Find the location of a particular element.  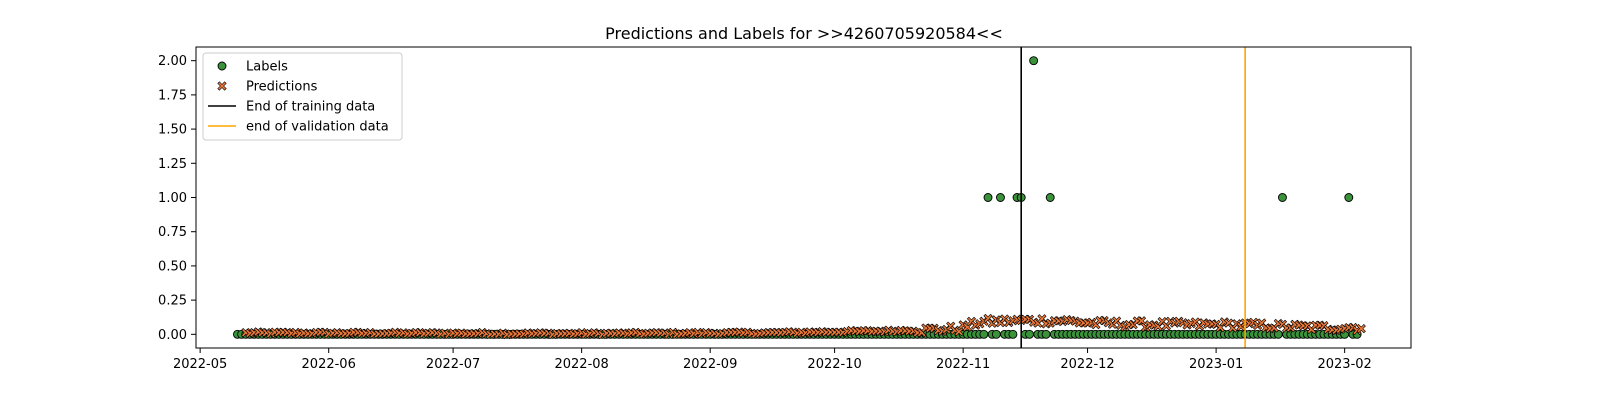

legend-label: Predictions is located at coordinates (282, 87).